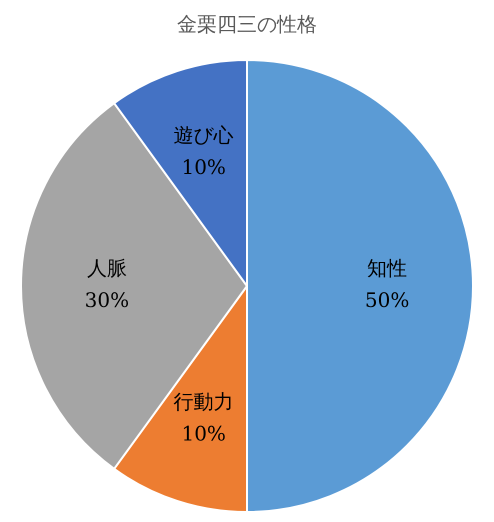 This screenshot has height=522, width=494. Describe the element at coordinates (107, 300) in the screenshot. I see `data-label: 30%` at that location.